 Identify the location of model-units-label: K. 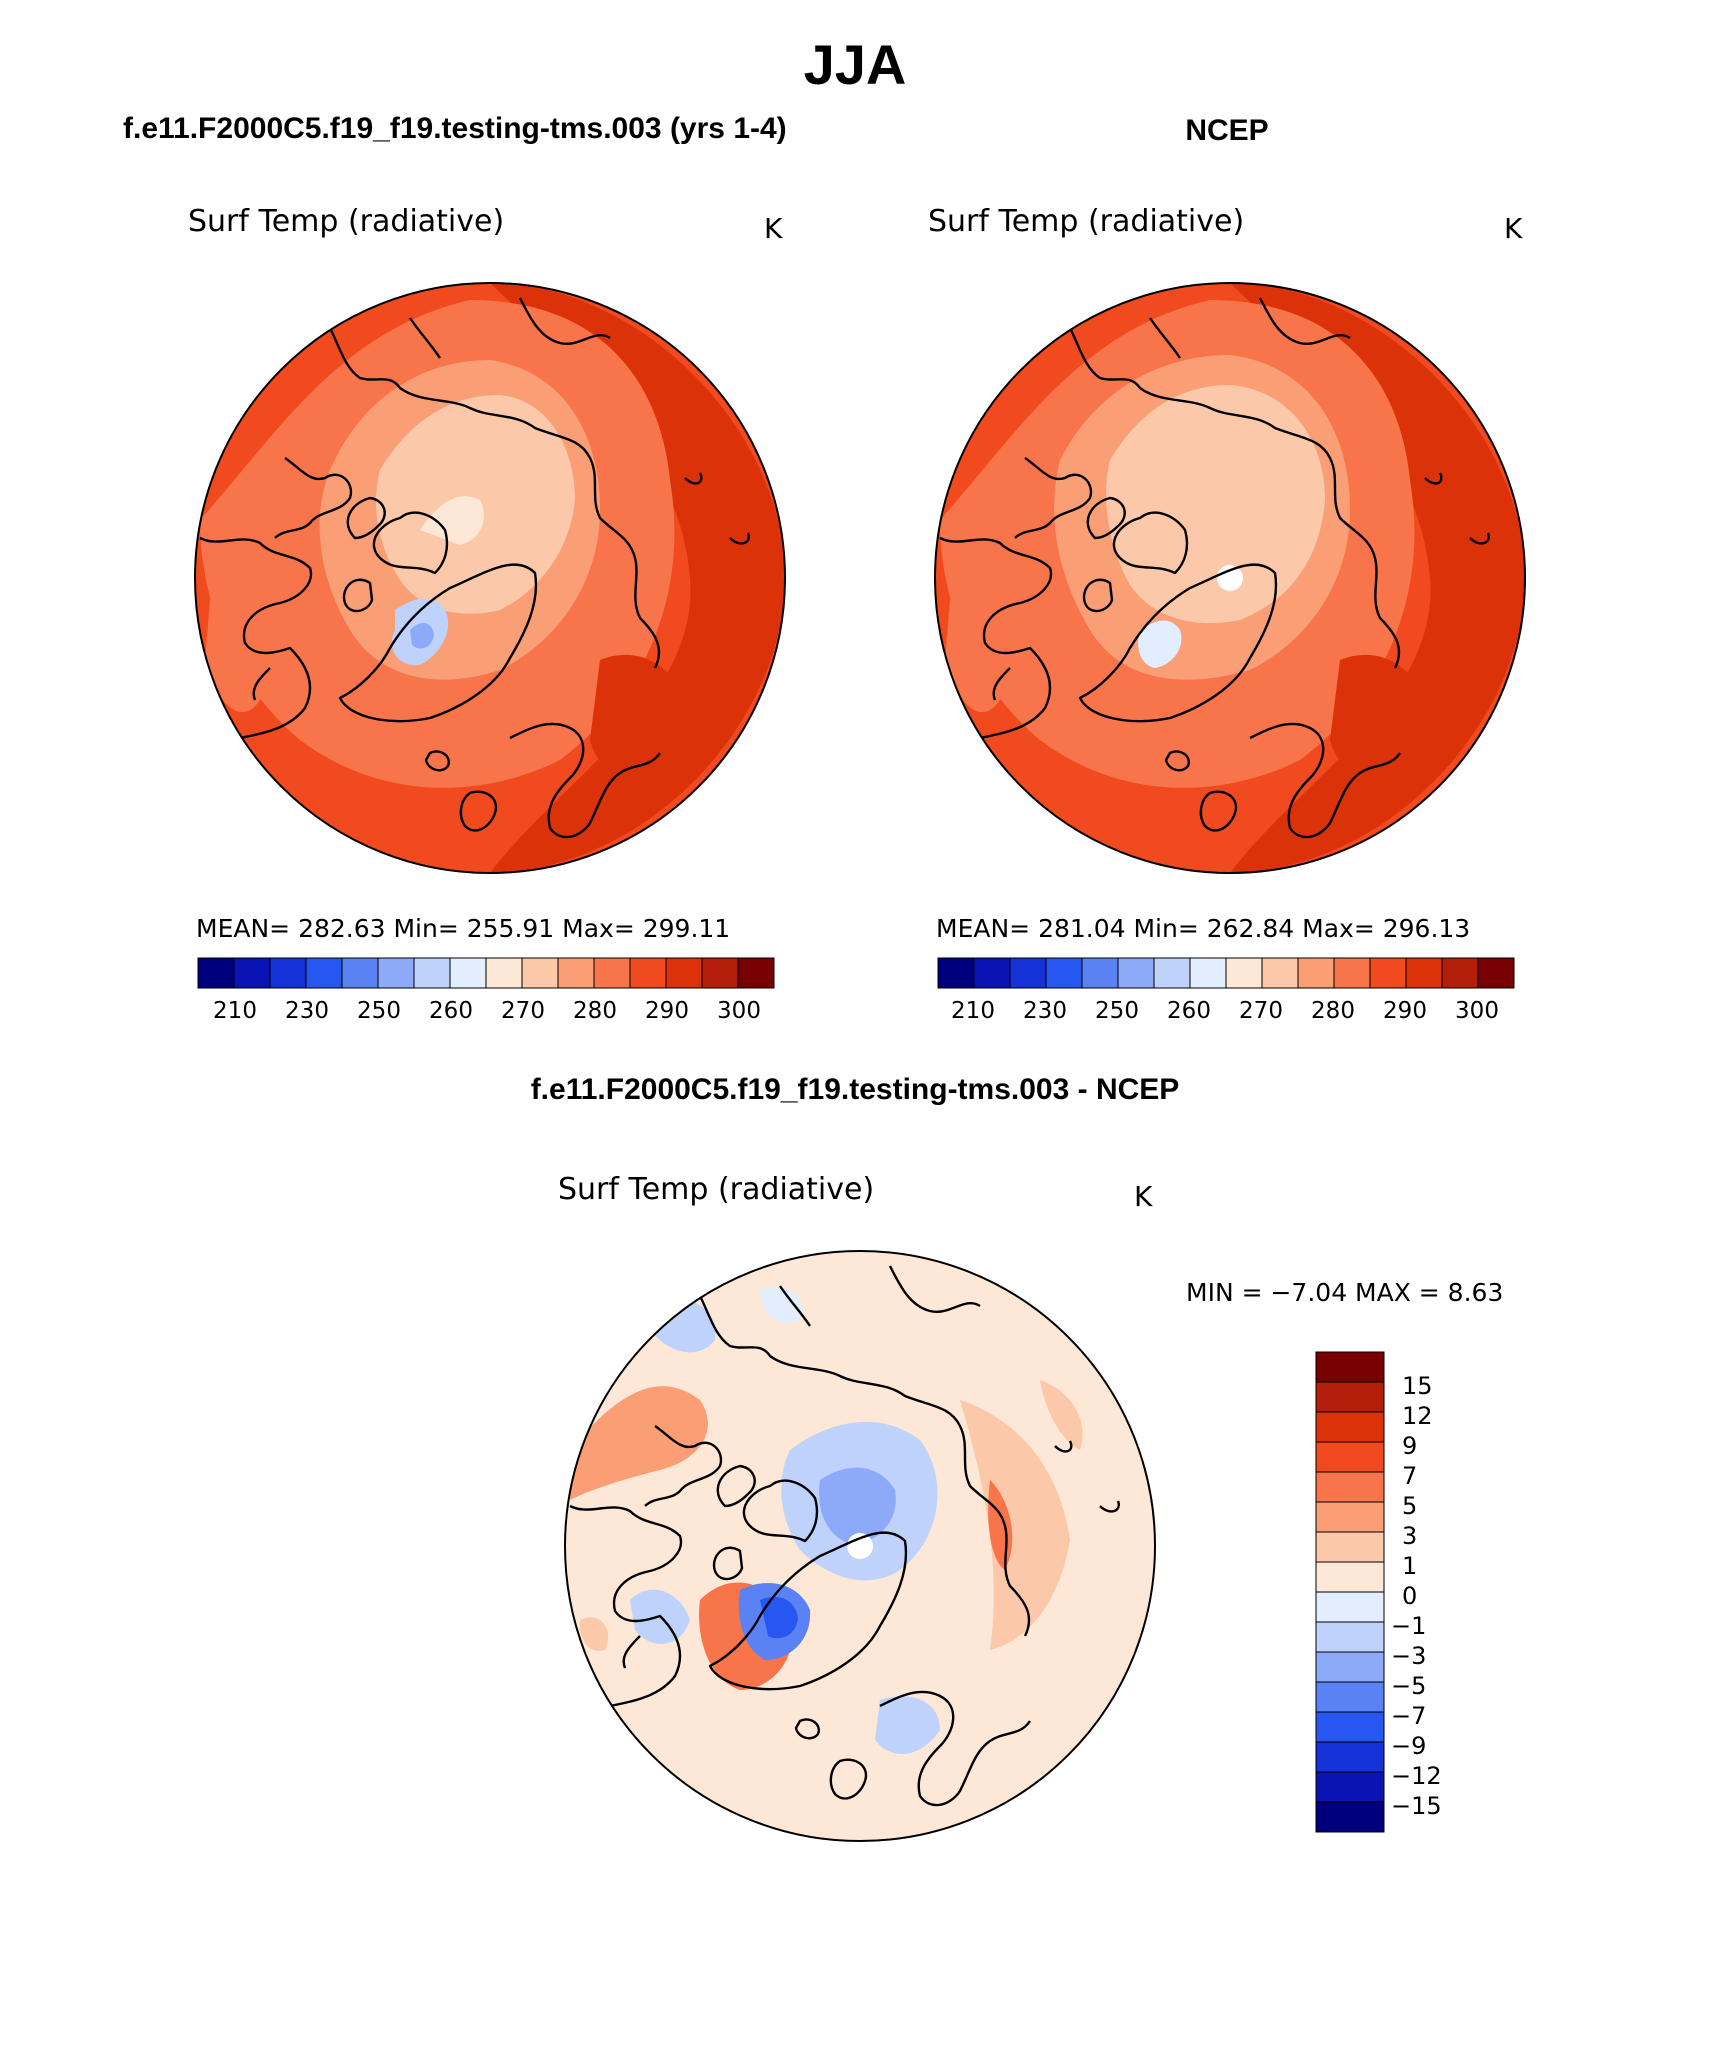
(773, 228).